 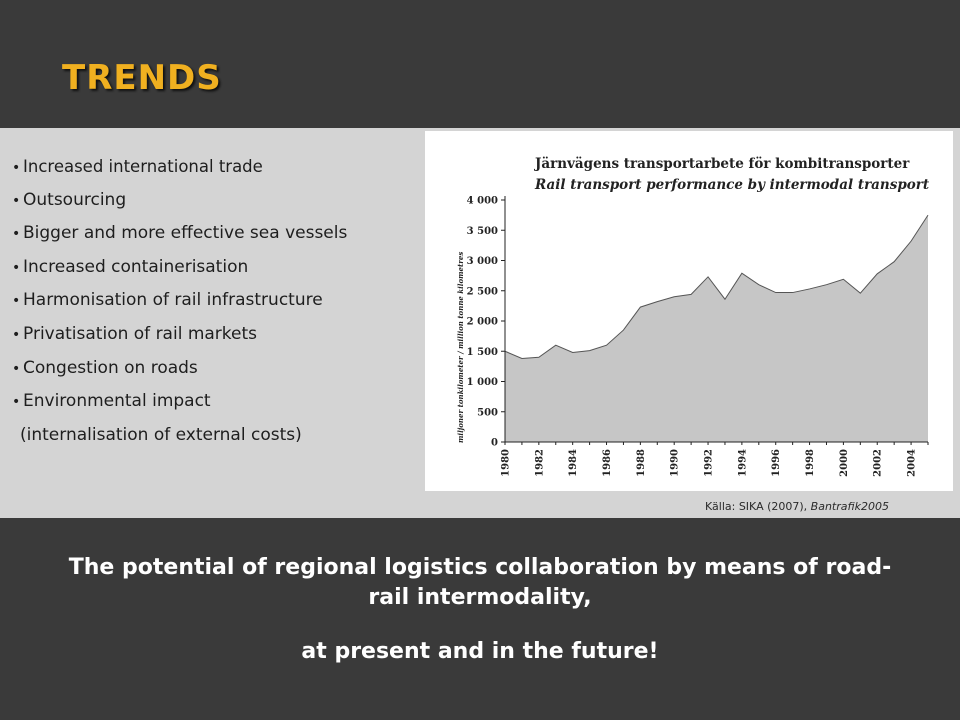 I want to click on source-prefix: Källa: SIKA (2007),, so click(x=758, y=506).